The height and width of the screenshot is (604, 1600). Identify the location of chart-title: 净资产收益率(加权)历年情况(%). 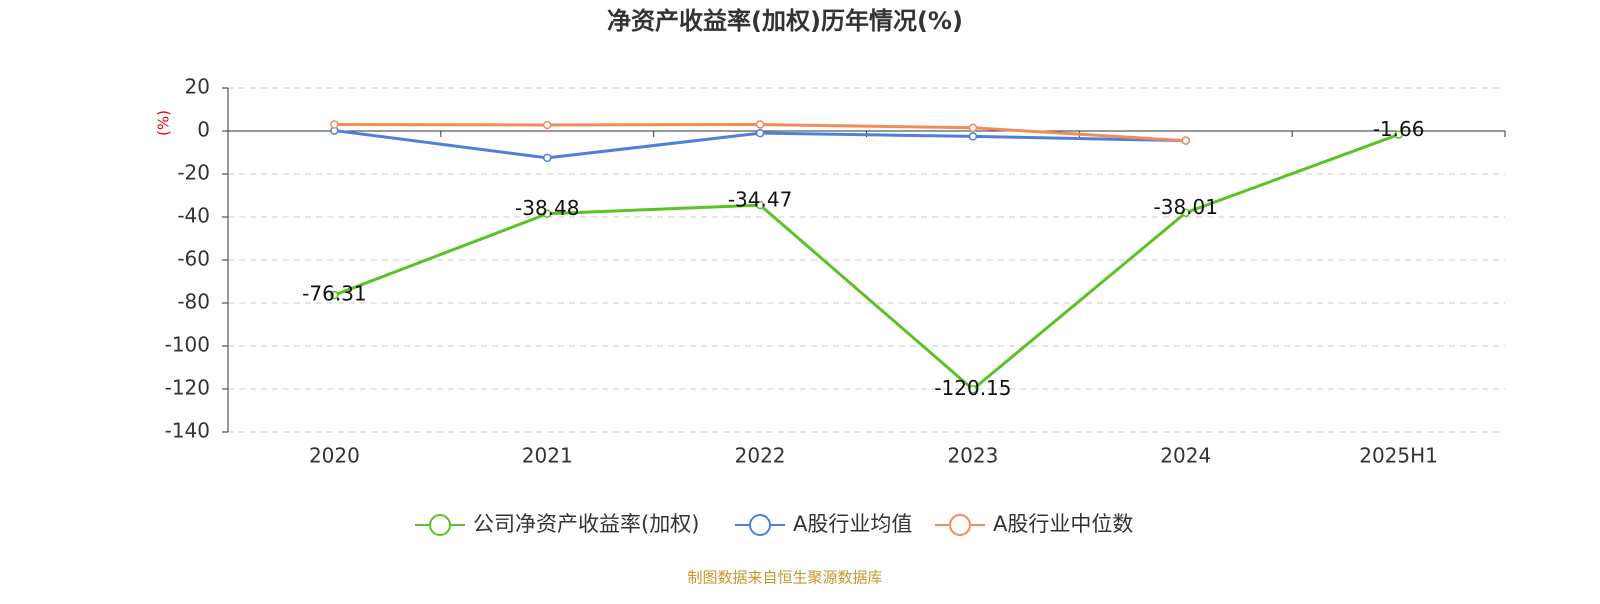
(785, 21).